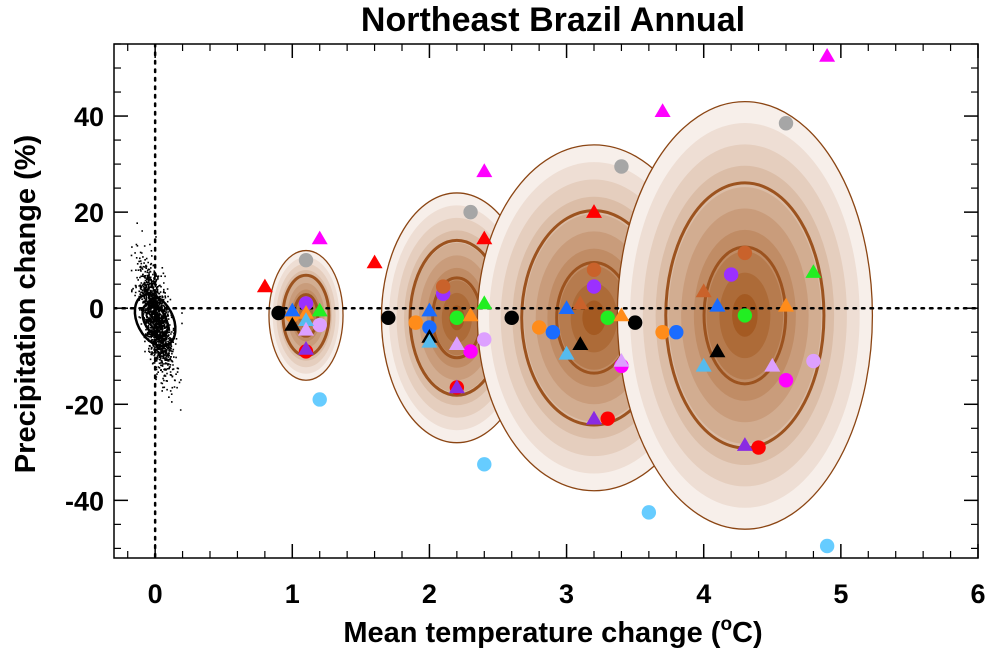 The image size is (1000, 652). Describe the element at coordinates (96, 309) in the screenshot. I see `y-tick-label-0: 0` at that location.